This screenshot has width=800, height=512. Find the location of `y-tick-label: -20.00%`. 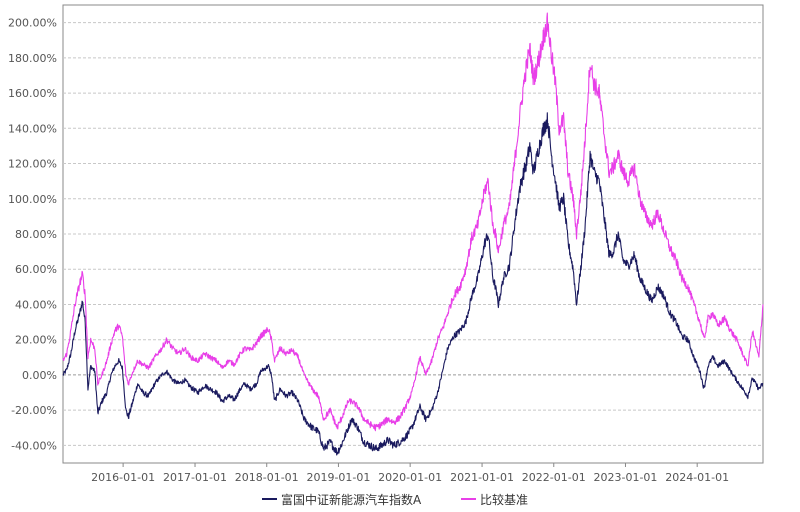

y-tick-label: -20.00% is located at coordinates (34, 410).